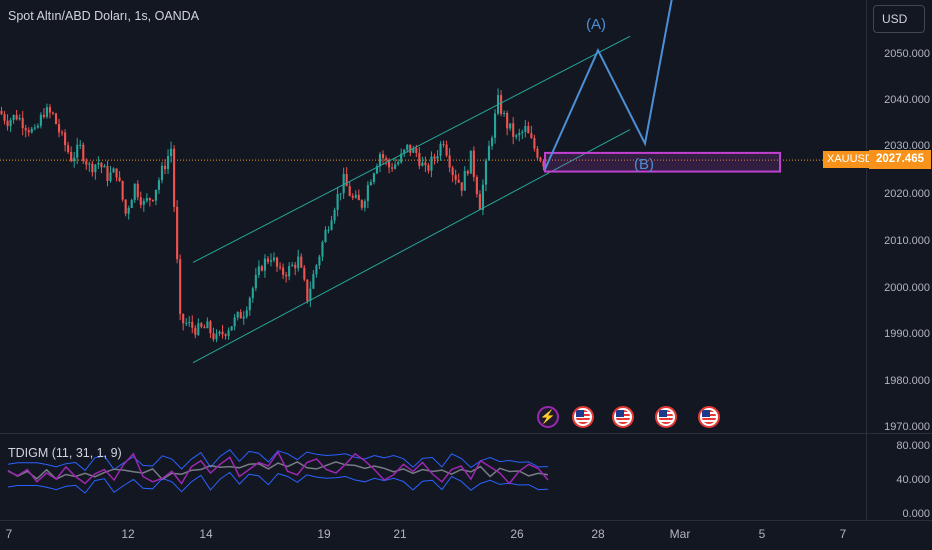  What do you see at coordinates (104, 16) in the screenshot?
I see `symbol-title: Spot Altın/ABD Doları, 1s, OANDA` at bounding box center [104, 16].